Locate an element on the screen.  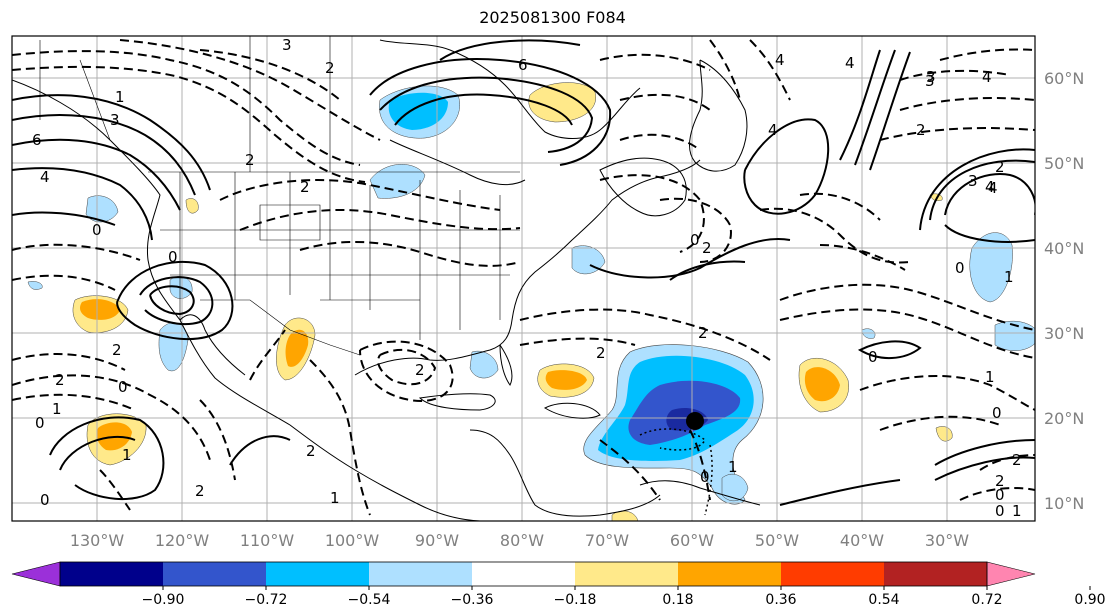
lon-label: 50°W is located at coordinates (777, 540).